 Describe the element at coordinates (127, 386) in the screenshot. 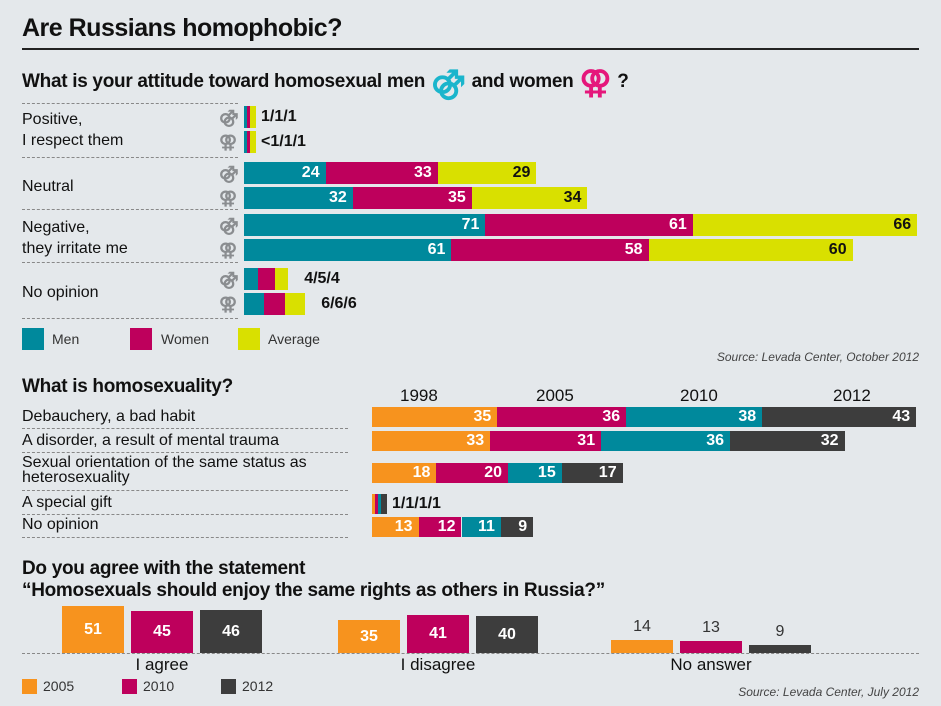

I see `section2-question: What is homosexuality?` at that location.